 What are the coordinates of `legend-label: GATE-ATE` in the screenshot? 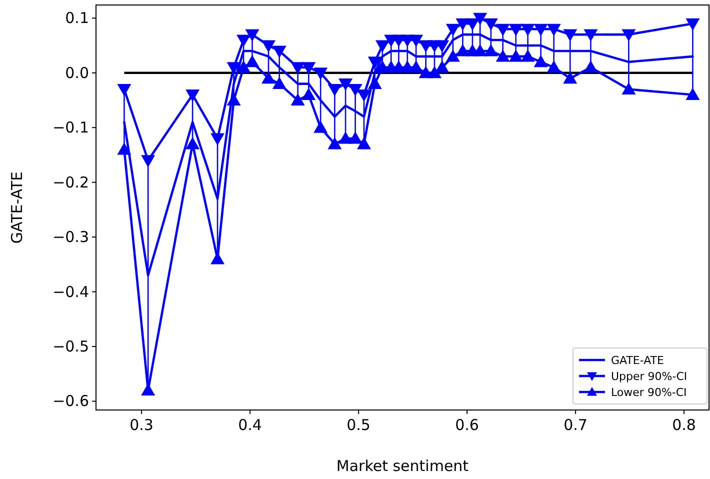 It's located at (637, 360).